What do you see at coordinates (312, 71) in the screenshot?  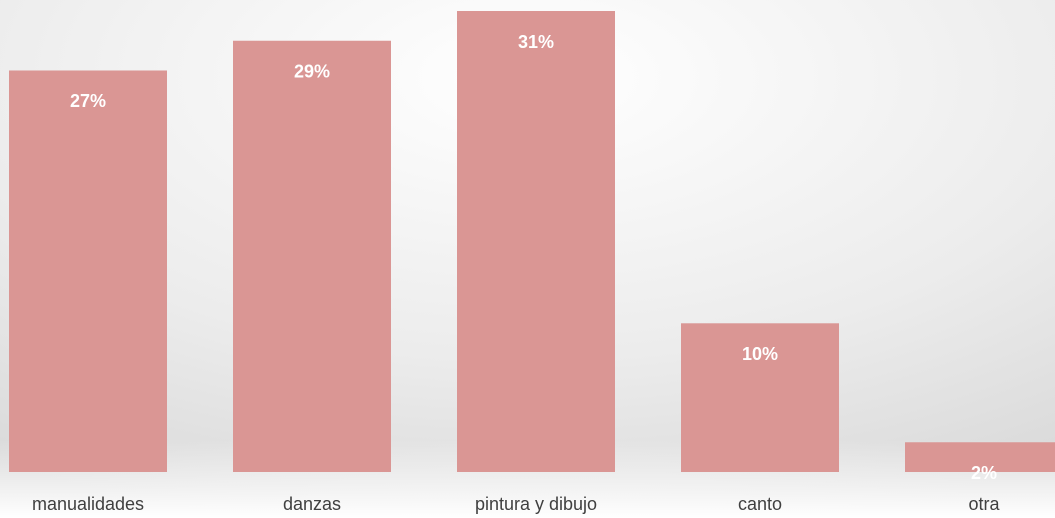 I see `value-label: 29%` at bounding box center [312, 71].